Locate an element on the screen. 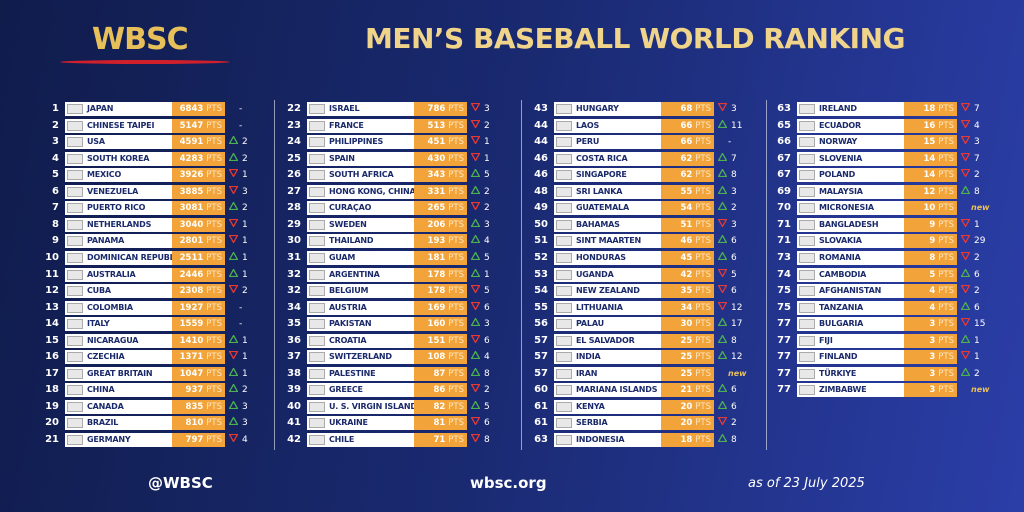  rank: 5 is located at coordinates (55, 175).